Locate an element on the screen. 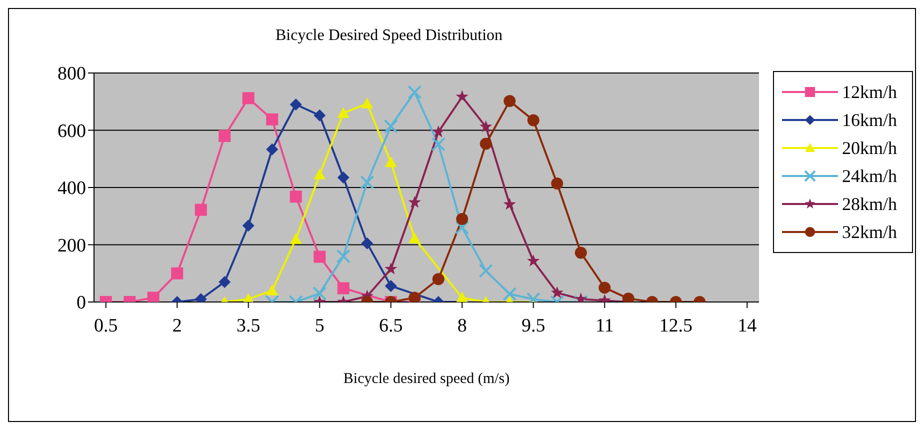  x-tick-label: 6.5 is located at coordinates (391, 325).